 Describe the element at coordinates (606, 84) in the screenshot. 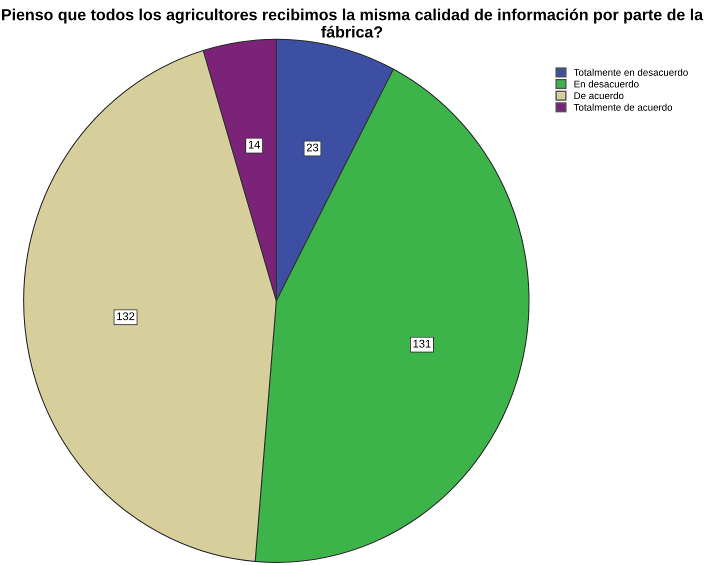

I see `legend-label: En desacuerdo` at that location.